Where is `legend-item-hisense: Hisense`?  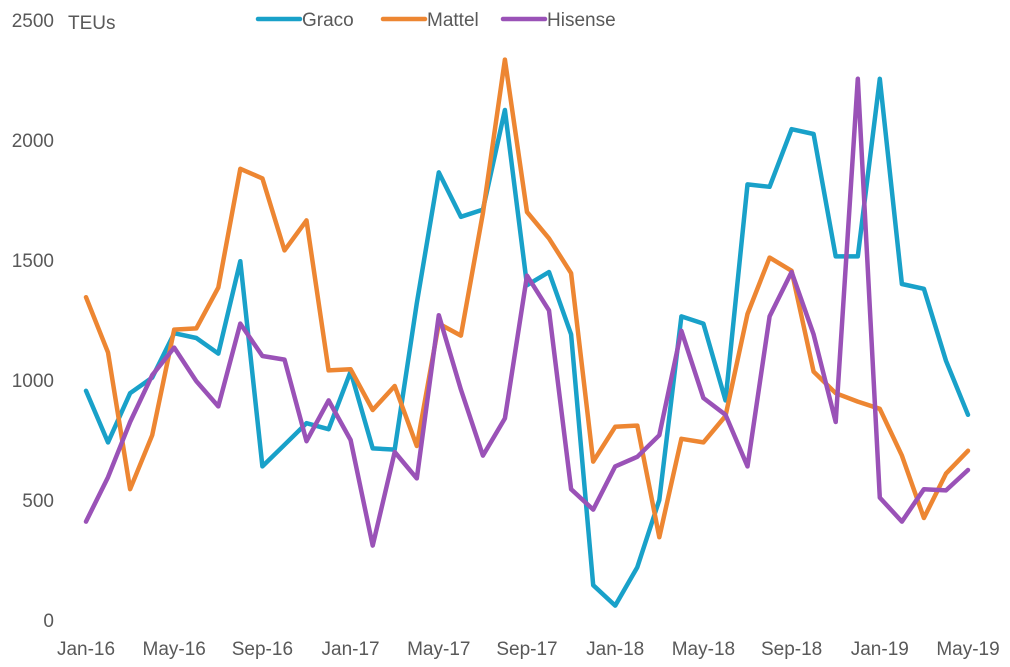 legend-item-hisense: Hisense is located at coordinates (558, 20).